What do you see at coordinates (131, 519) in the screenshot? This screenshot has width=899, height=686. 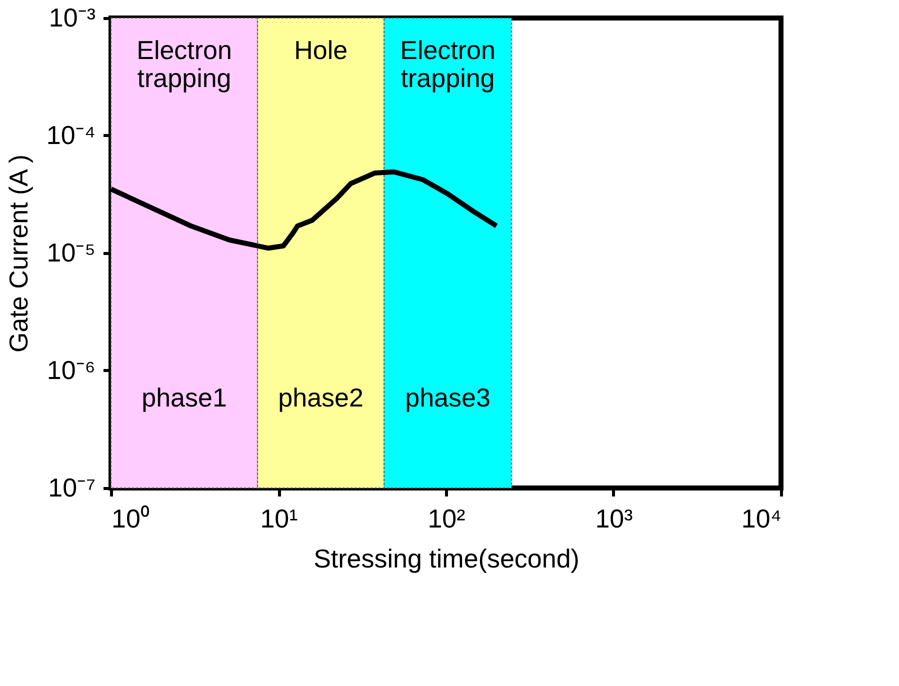 I see `x-tick-label: 10⁰` at bounding box center [131, 519].